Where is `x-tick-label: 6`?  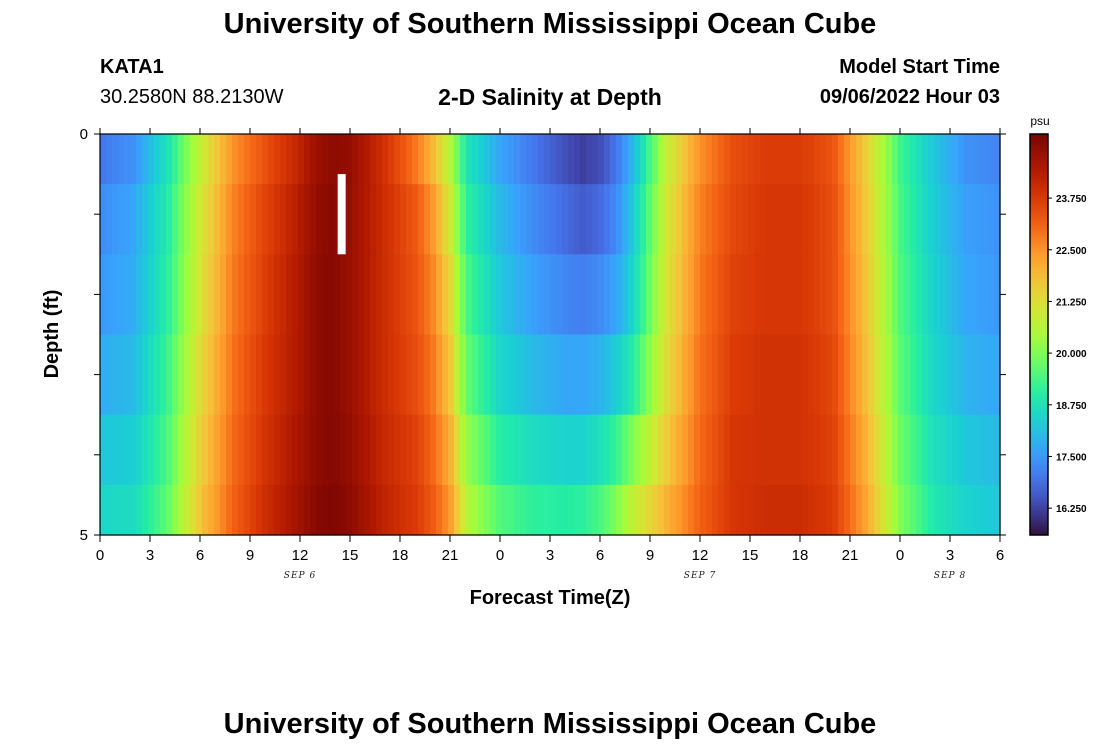
x-tick-label: 6 is located at coordinates (1000, 555).